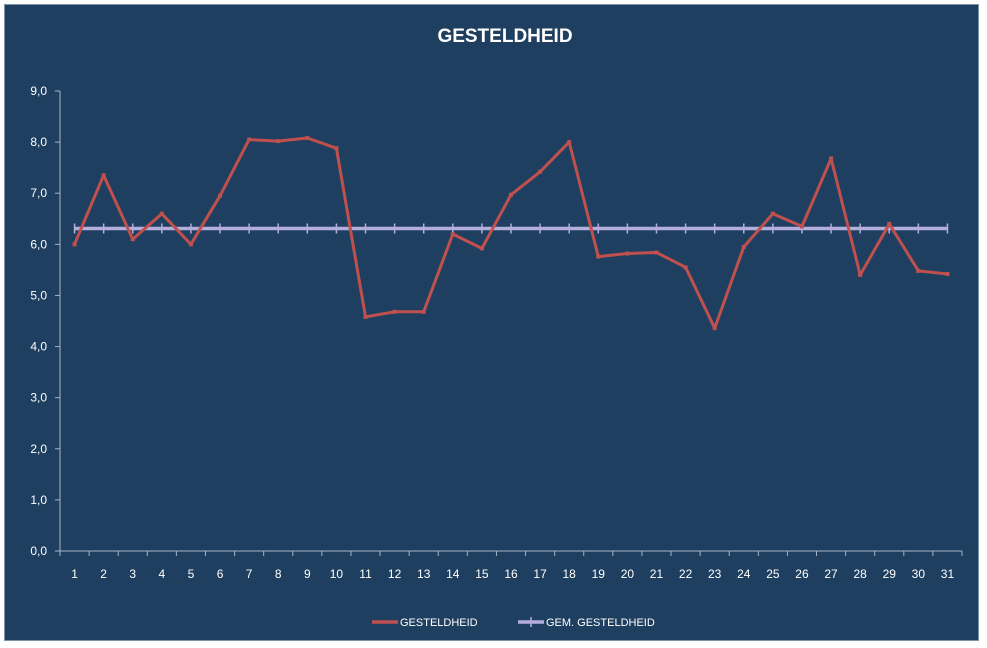 This screenshot has width=987, height=648. Describe the element at coordinates (38, 398) in the screenshot. I see `y-tick-label: 3,0` at that location.